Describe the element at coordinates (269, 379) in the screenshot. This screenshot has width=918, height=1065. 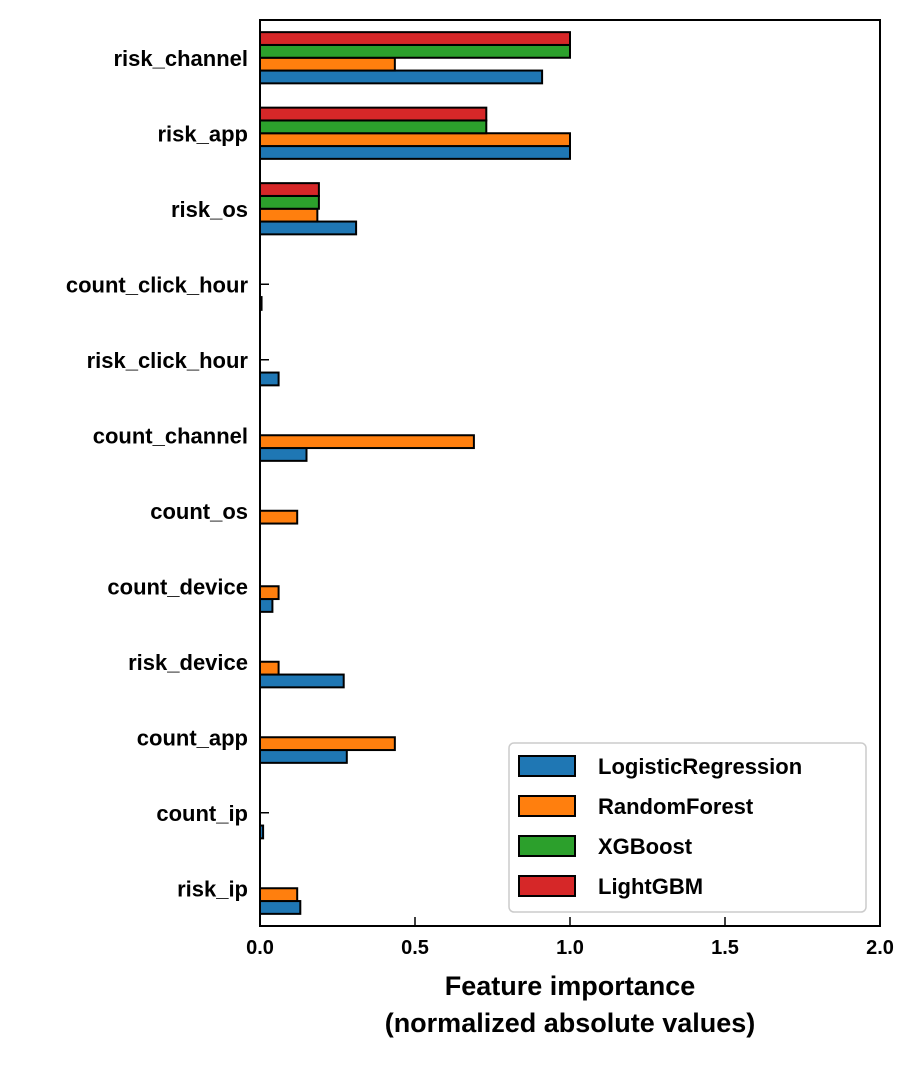
I see `bar-logisticregression-risk-click-hour` at that location.